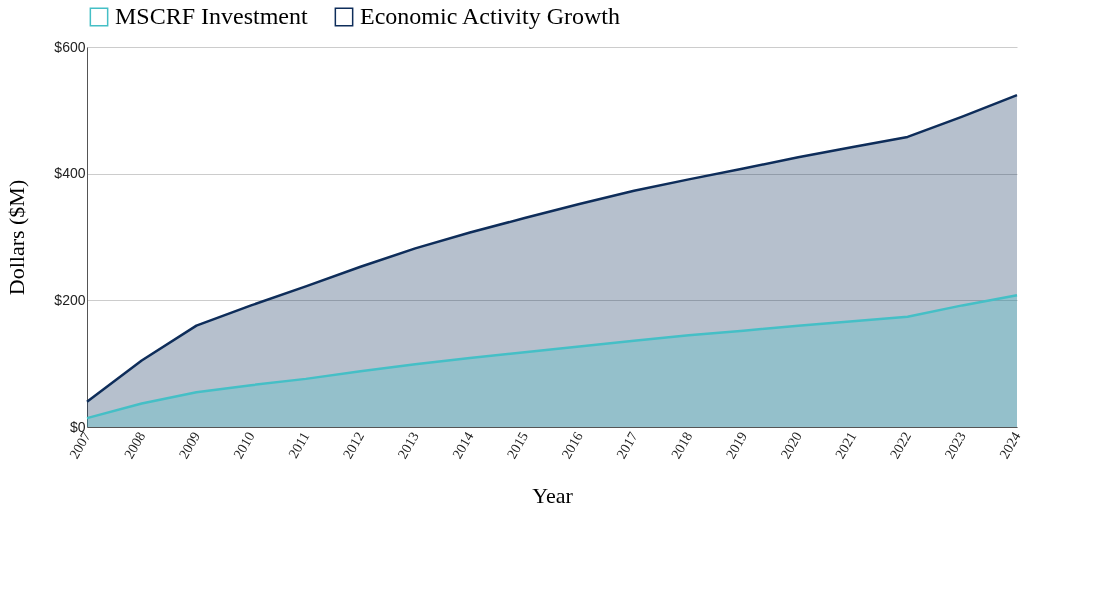 This screenshot has height=603, width=1112. I want to click on y-tick-label: $200, so click(70, 299).